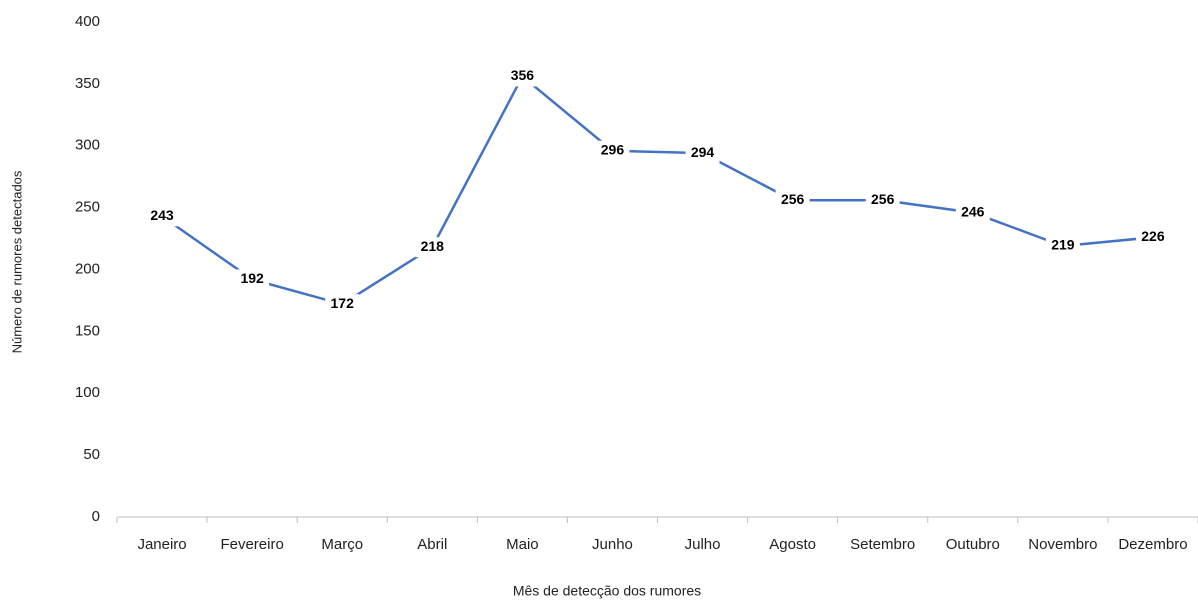 Image resolution: width=1198 pixels, height=601 pixels. I want to click on x-tick-label: Fevereiro, so click(251, 544).